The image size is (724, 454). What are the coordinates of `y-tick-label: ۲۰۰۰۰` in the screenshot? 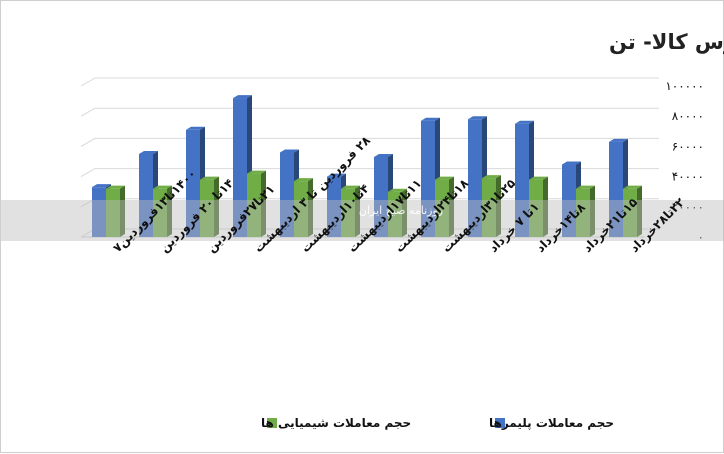 It's located at (688, 207).